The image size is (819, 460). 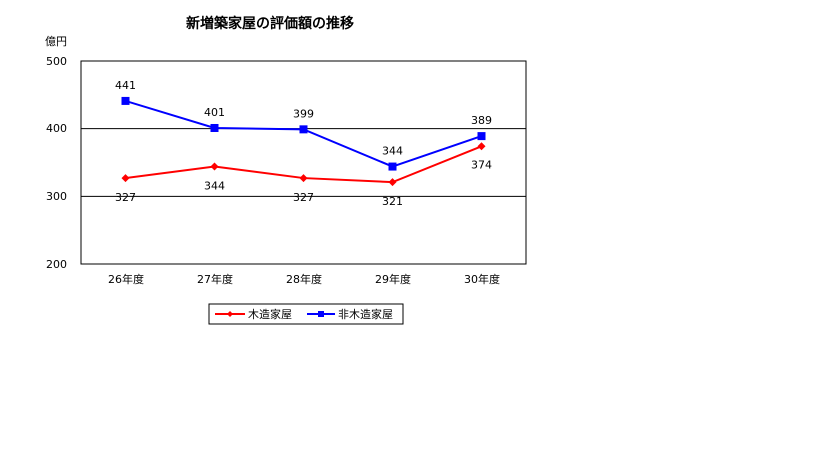 I want to click on y-axis-unit-label: 億円, so click(x=56, y=41).